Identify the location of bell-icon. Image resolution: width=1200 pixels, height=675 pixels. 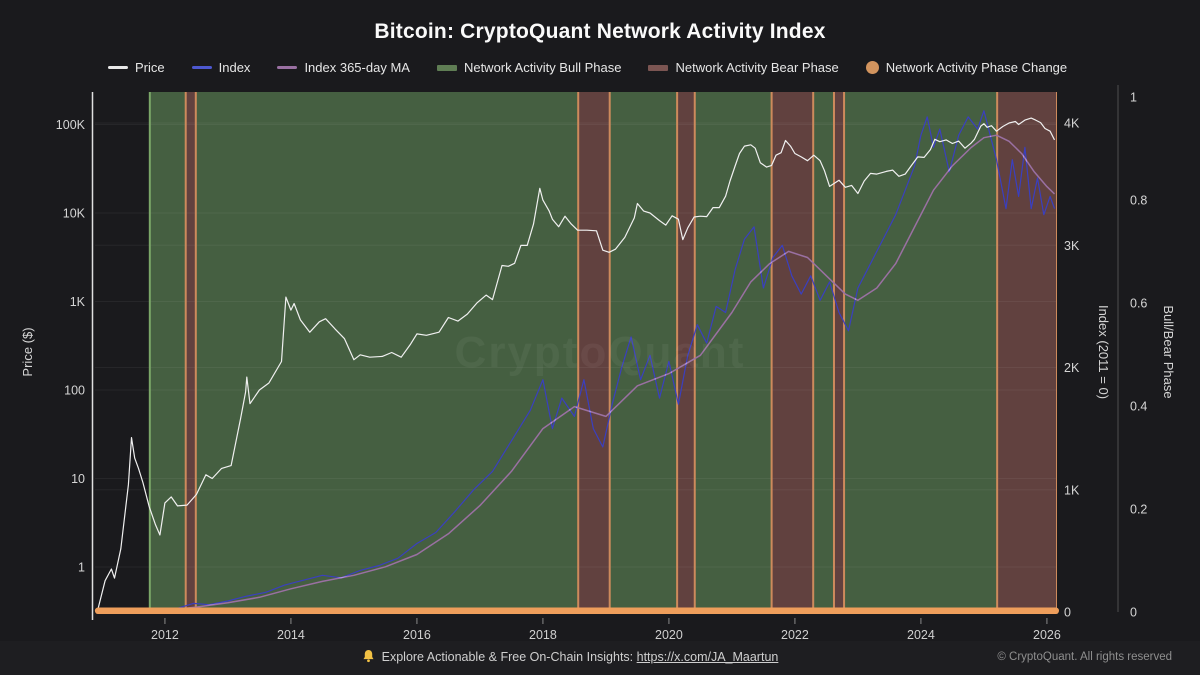
(368, 657).